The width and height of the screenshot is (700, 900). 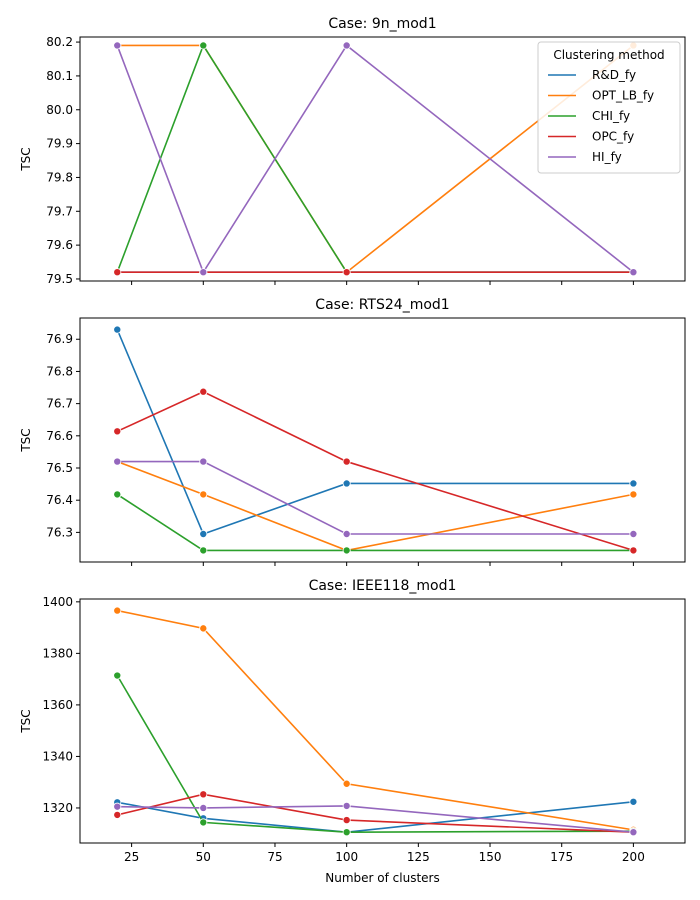 I want to click on legend-label-chi-fy: CHI_fy, so click(x=611, y=116).